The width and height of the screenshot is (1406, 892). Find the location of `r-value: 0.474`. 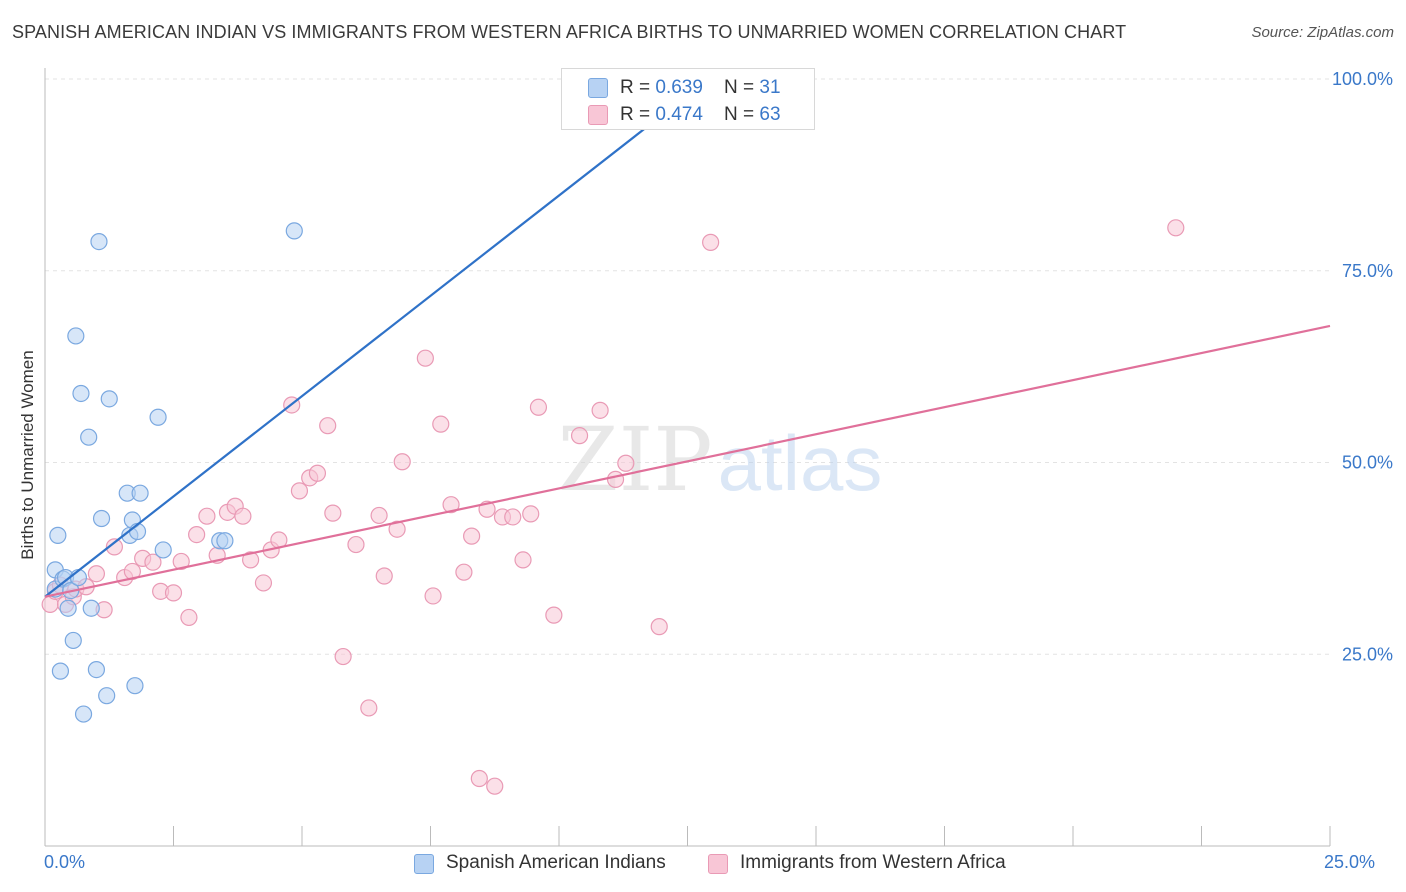

r-value: 0.474 is located at coordinates (679, 114).